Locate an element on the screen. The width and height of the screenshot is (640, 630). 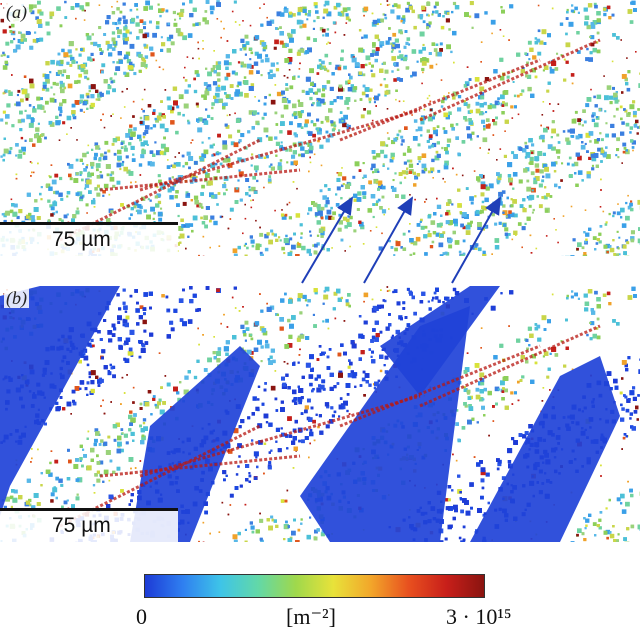
scalebar-a: 75 µm is located at coordinates (89, 239).